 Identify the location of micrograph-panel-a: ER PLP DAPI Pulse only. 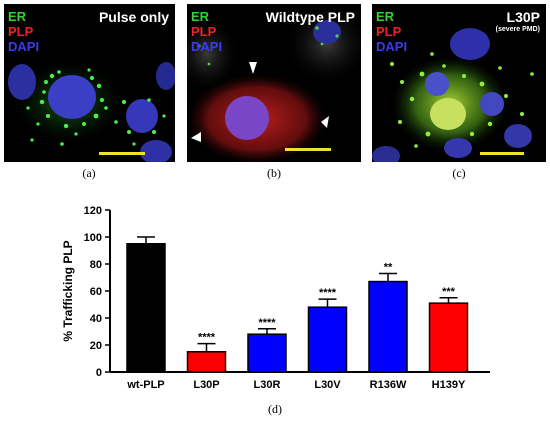
(89, 83).